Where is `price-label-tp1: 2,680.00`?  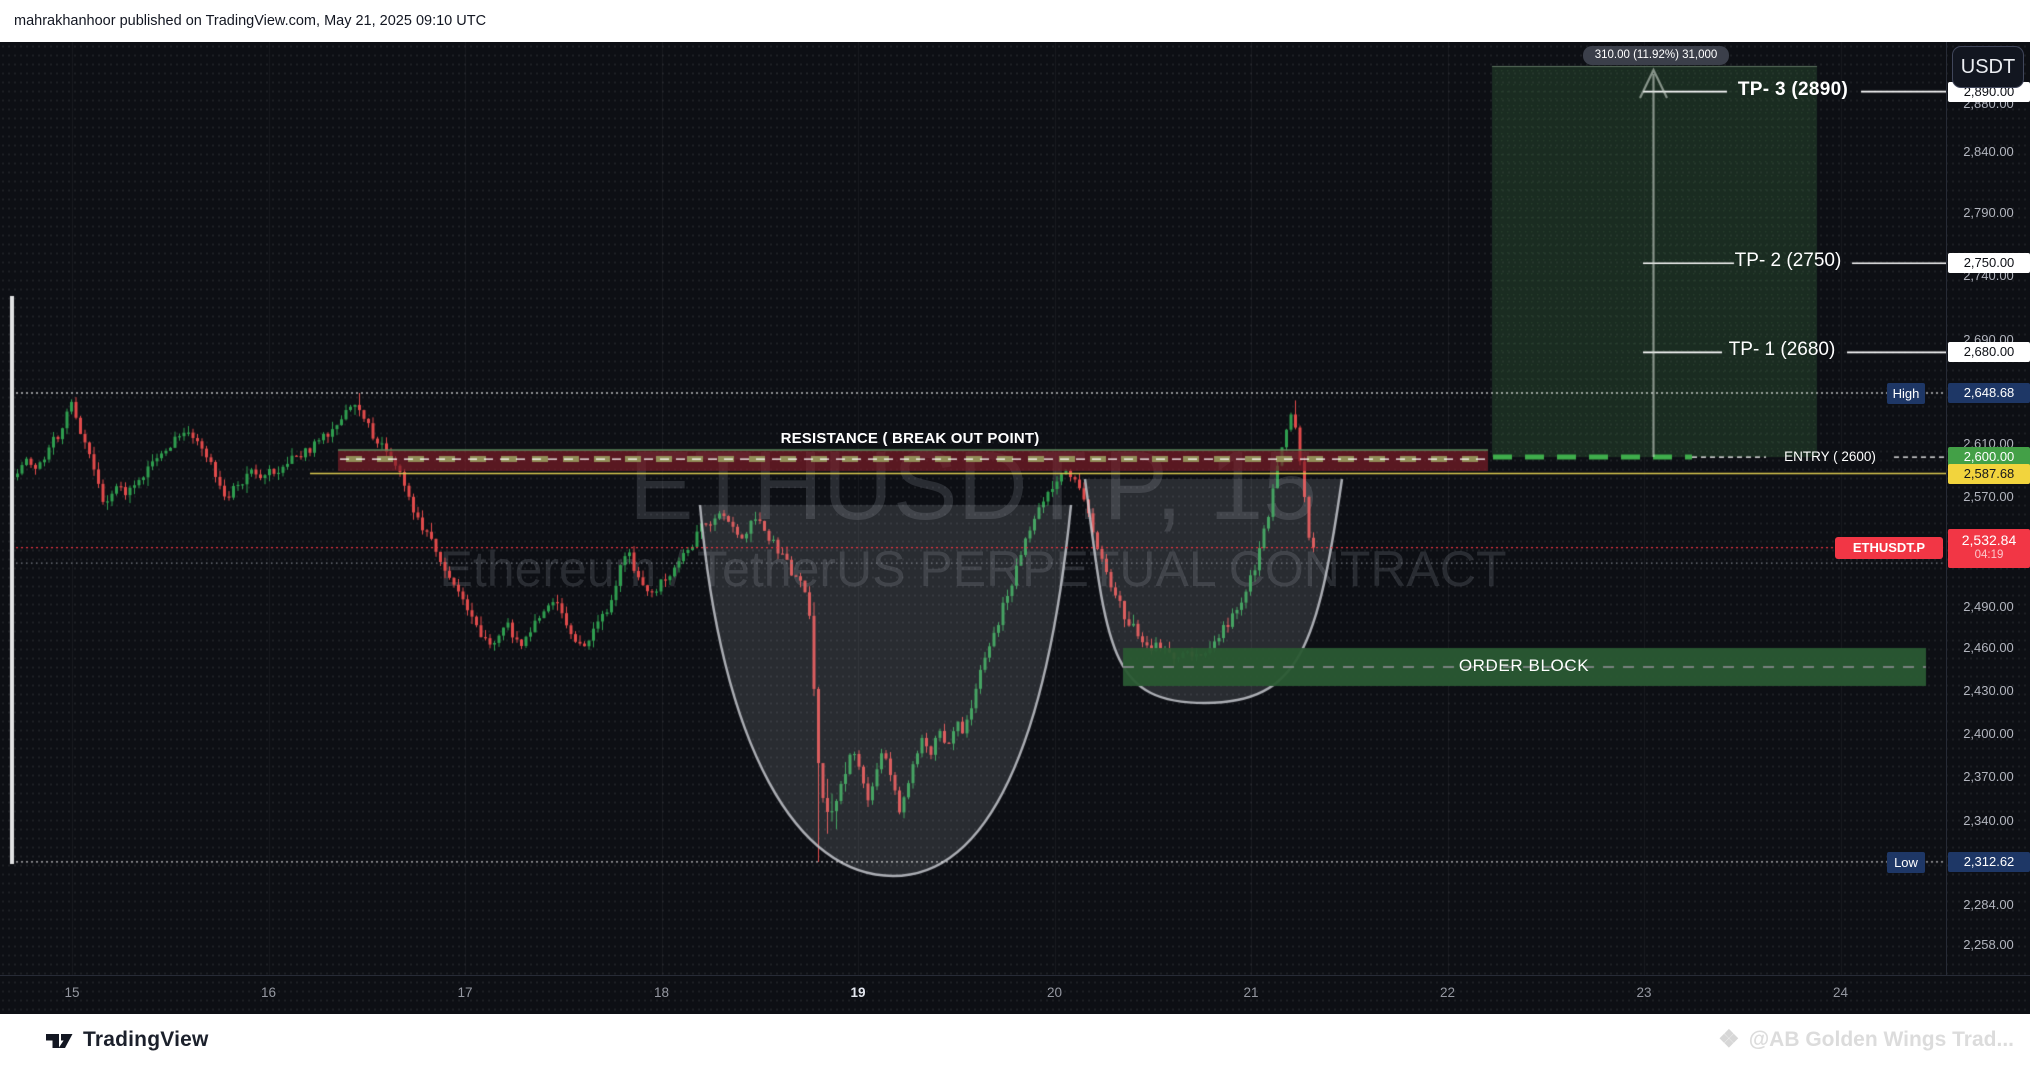 price-label-tp1: 2,680.00 is located at coordinates (1989, 352).